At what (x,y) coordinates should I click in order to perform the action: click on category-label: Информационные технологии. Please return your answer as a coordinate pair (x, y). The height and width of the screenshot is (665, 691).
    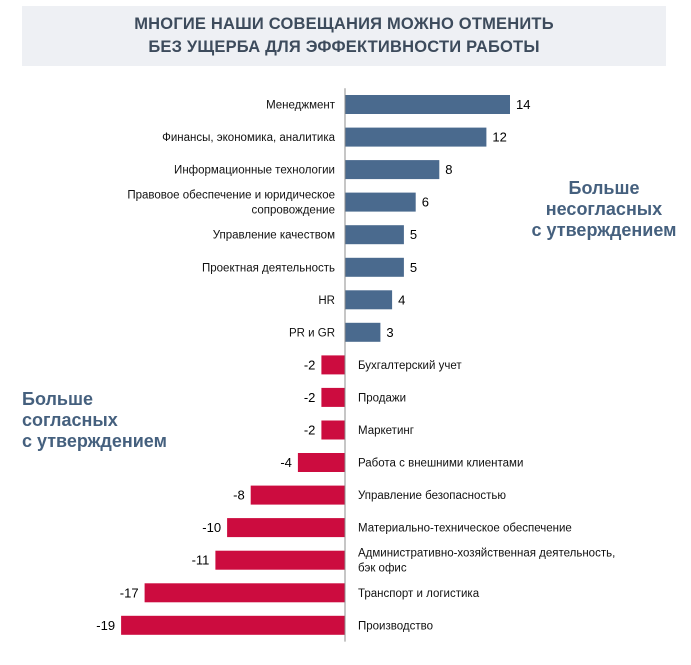
    Looking at the image, I should click on (254, 171).